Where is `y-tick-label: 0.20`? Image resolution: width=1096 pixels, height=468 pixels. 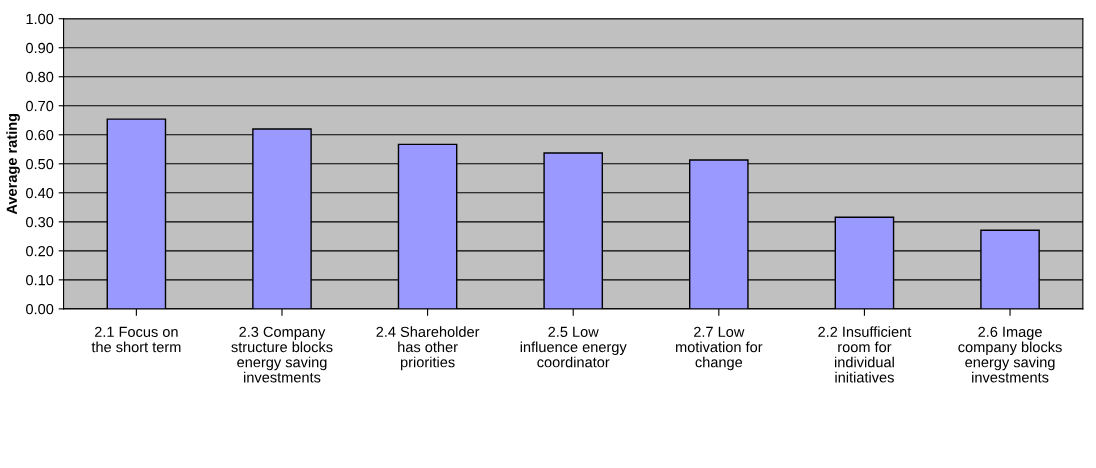
y-tick-label: 0.20 is located at coordinates (40, 251).